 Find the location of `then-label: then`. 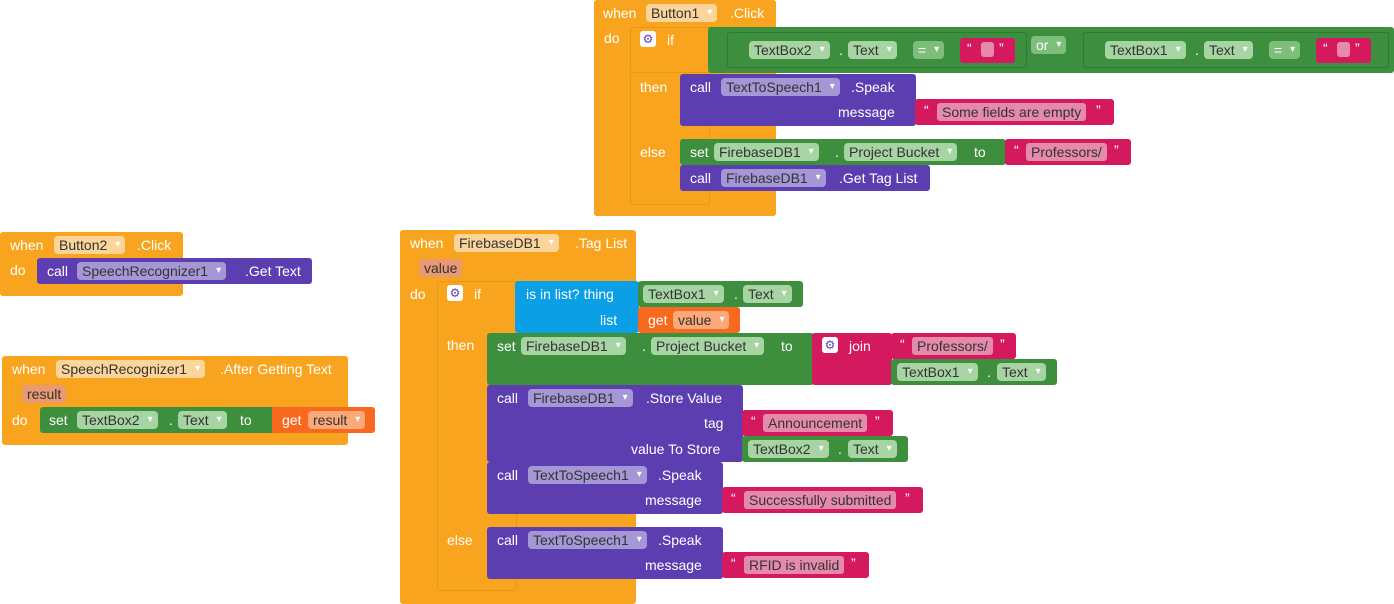

then-label: then is located at coordinates (654, 87).